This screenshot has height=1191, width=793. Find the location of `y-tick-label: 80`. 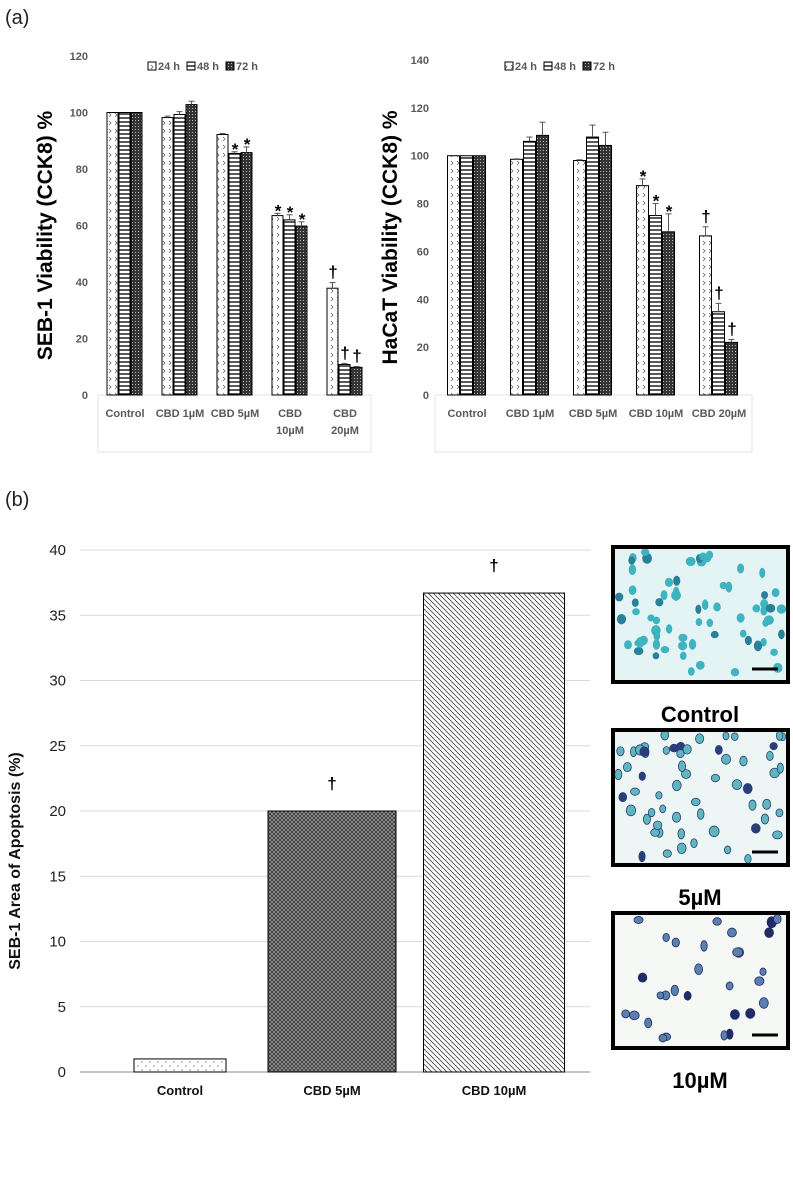

y-tick-label: 80 is located at coordinates (423, 205).